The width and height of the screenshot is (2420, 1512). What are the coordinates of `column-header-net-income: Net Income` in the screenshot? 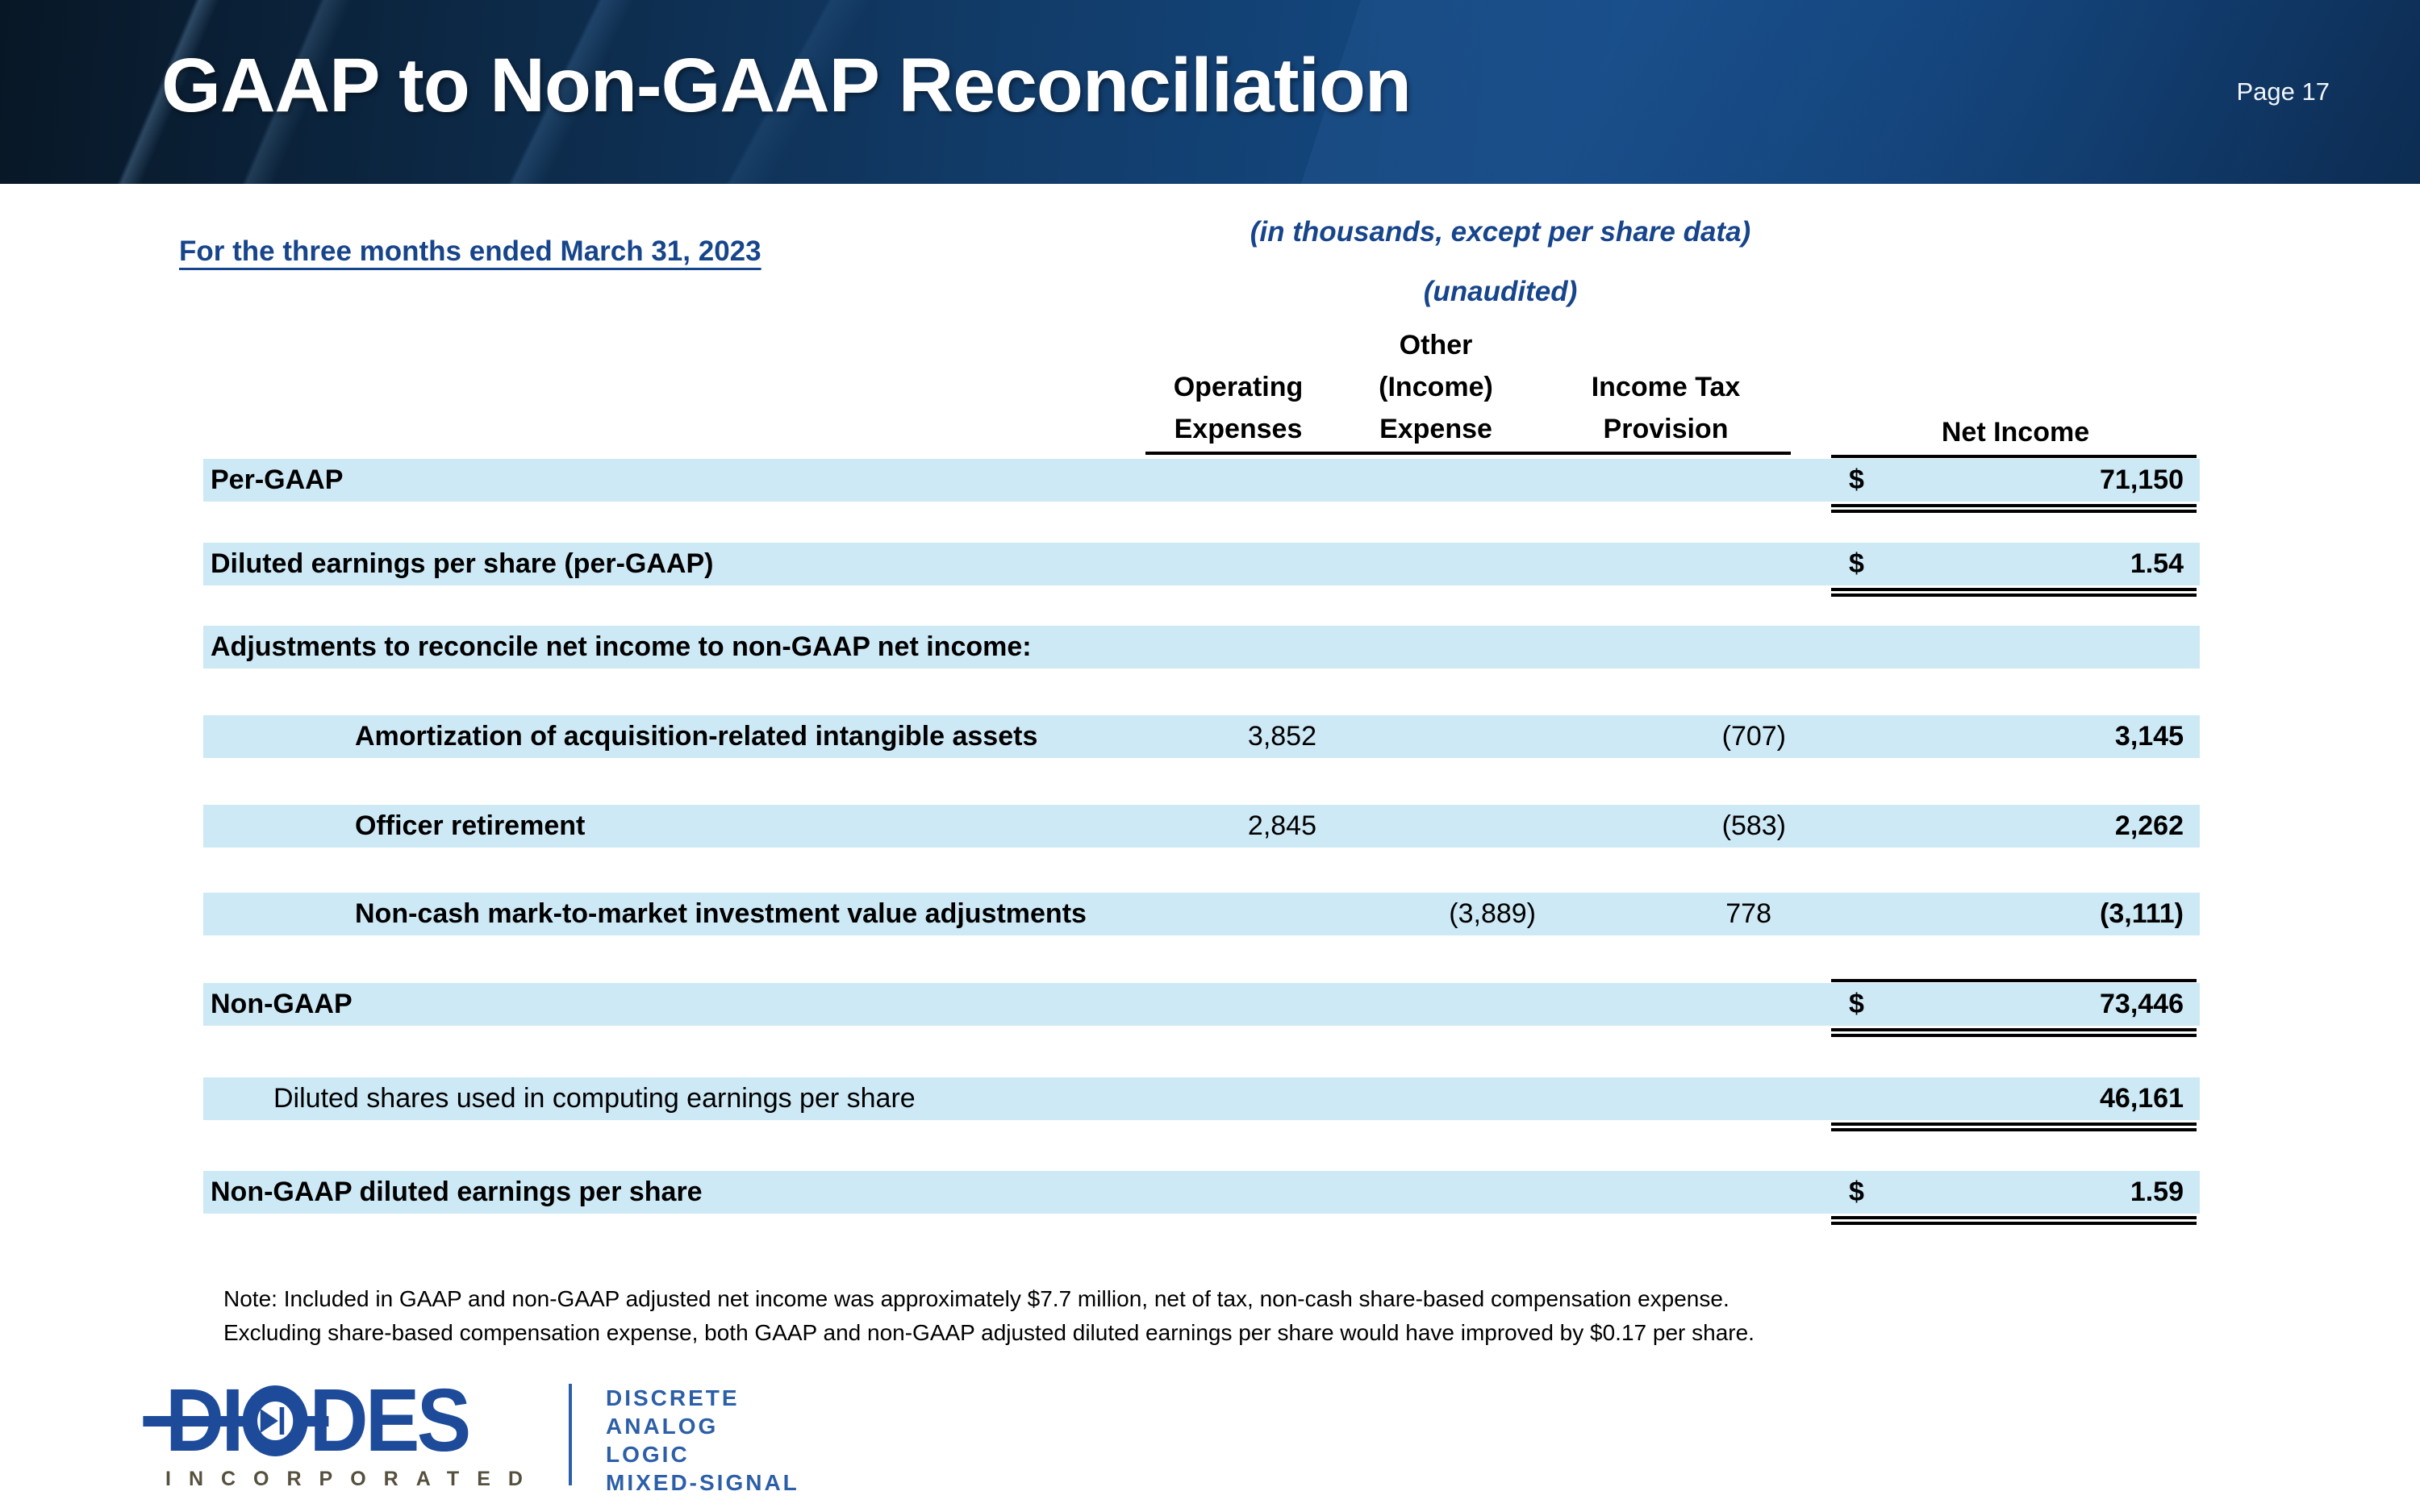 It's located at (2015, 432).